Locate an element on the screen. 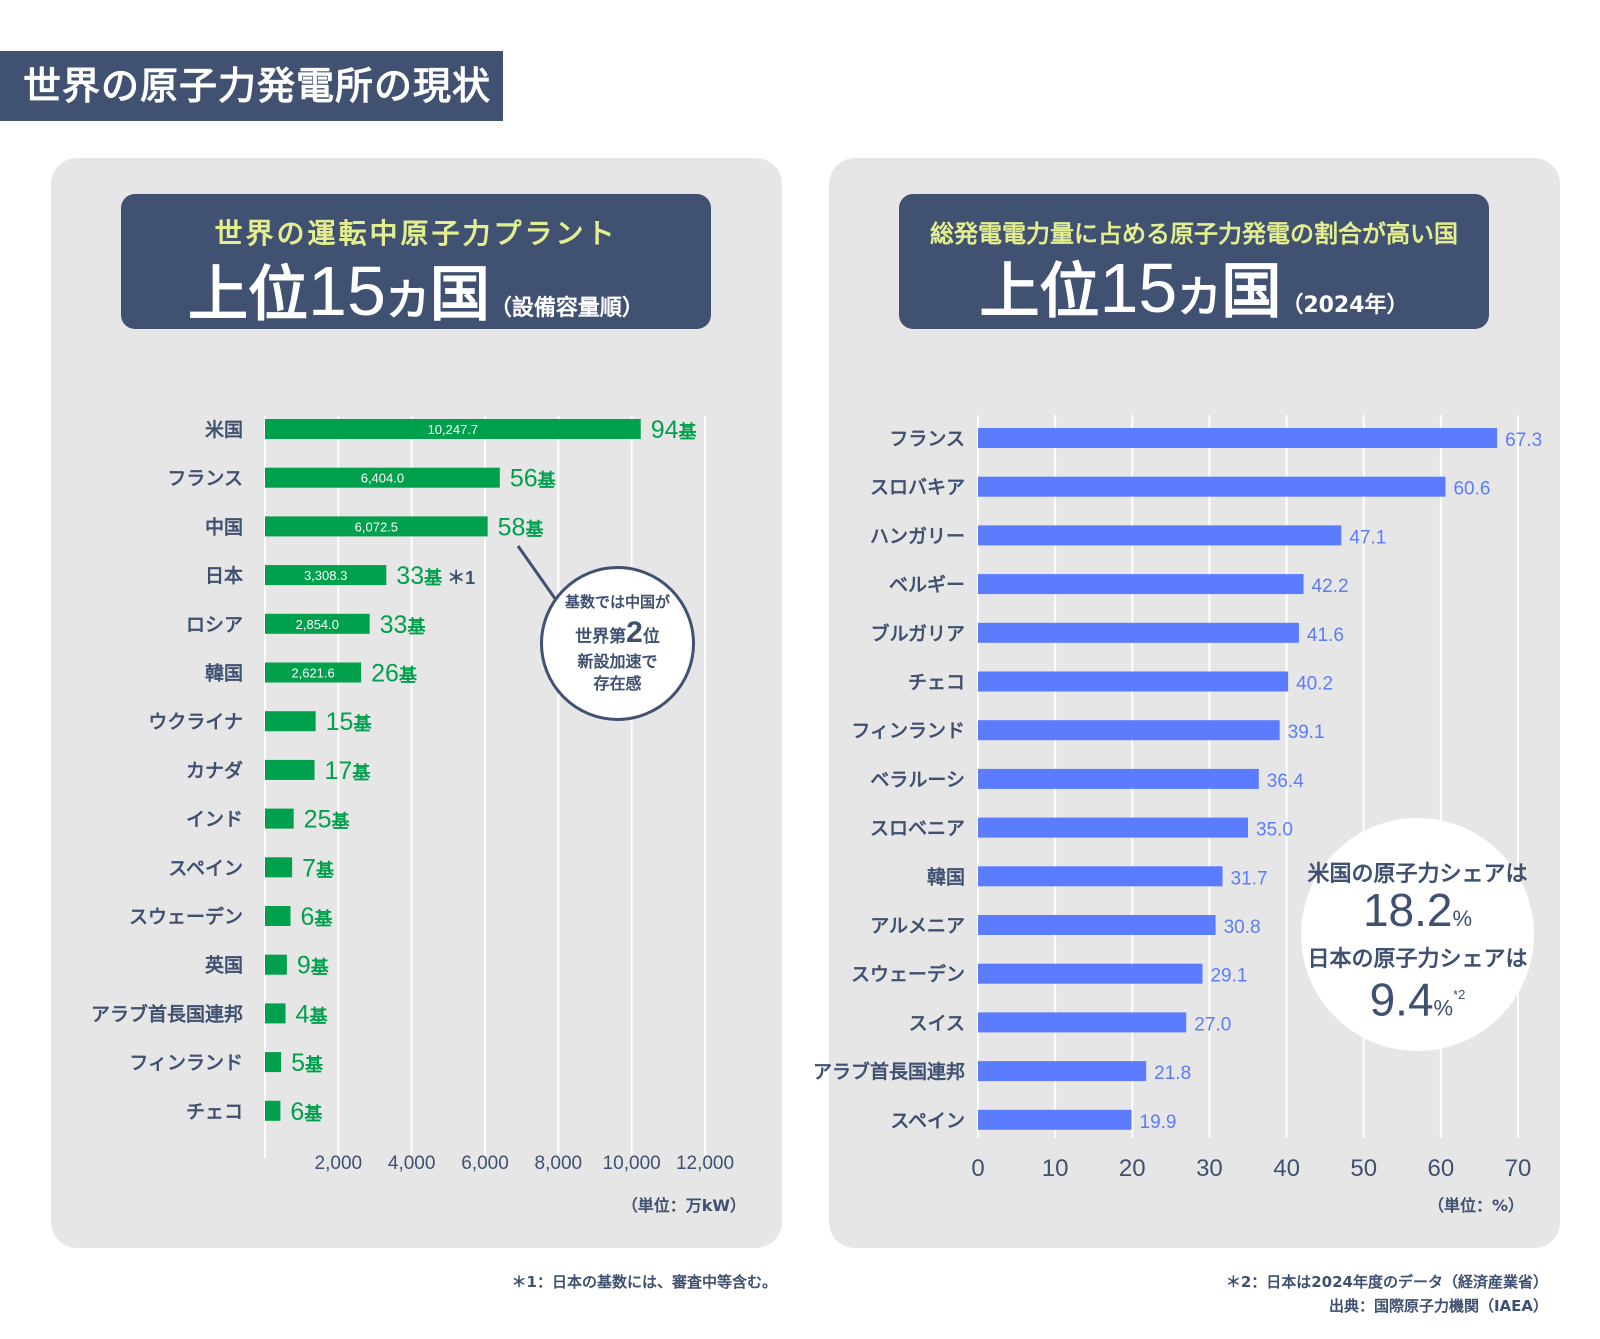  bar-value-label: 42.2 is located at coordinates (1330, 586).